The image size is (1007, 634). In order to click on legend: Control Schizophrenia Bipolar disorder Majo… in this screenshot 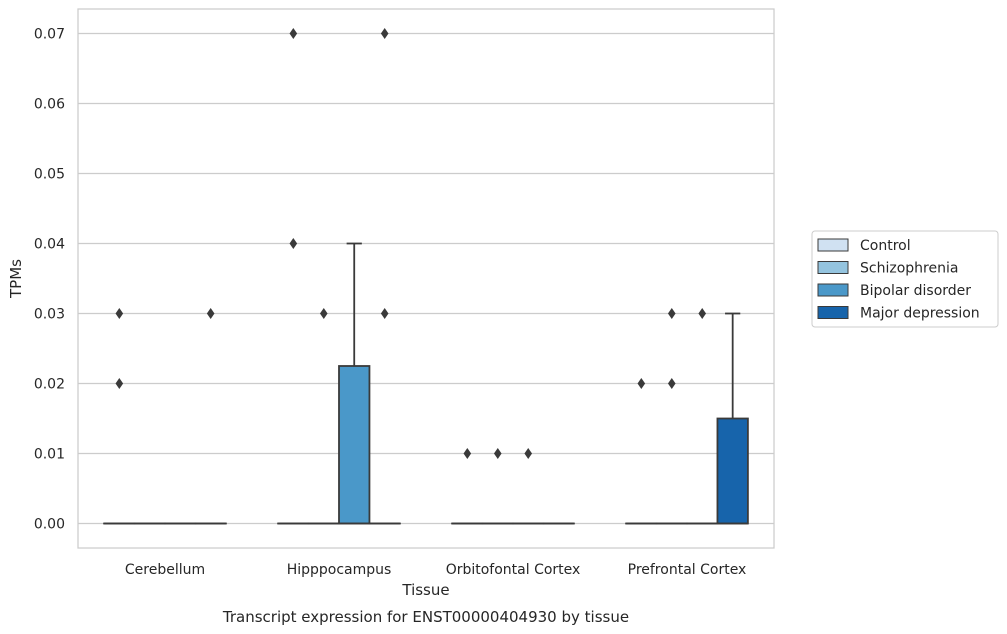, I will do `click(905, 279)`.